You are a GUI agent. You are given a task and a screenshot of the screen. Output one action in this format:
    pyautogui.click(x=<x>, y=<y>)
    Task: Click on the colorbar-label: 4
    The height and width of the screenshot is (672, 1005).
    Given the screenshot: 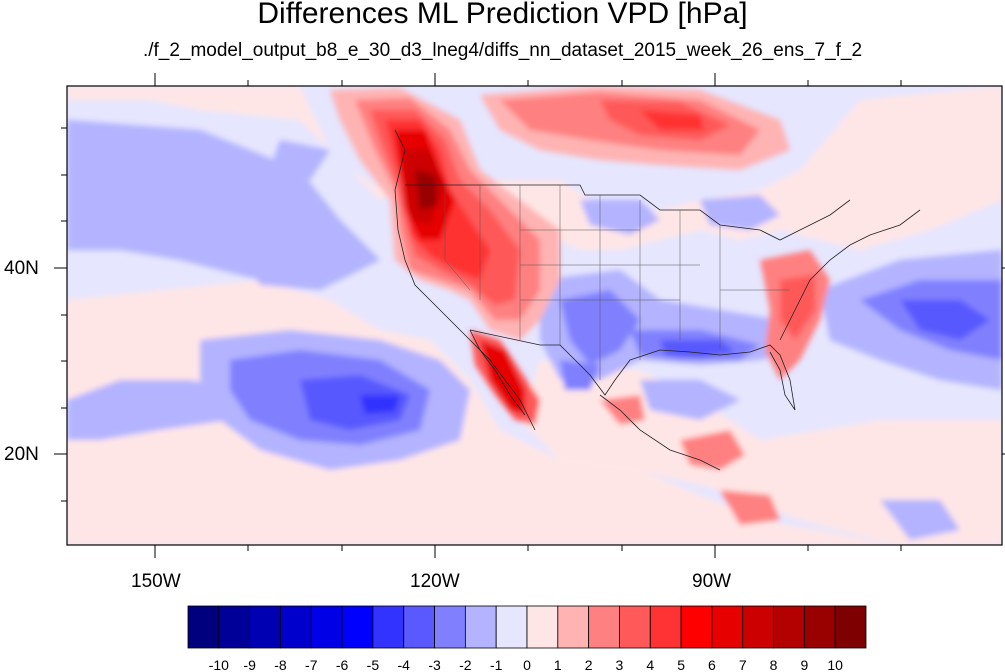 What is the action you would take?
    pyautogui.click(x=650, y=664)
    